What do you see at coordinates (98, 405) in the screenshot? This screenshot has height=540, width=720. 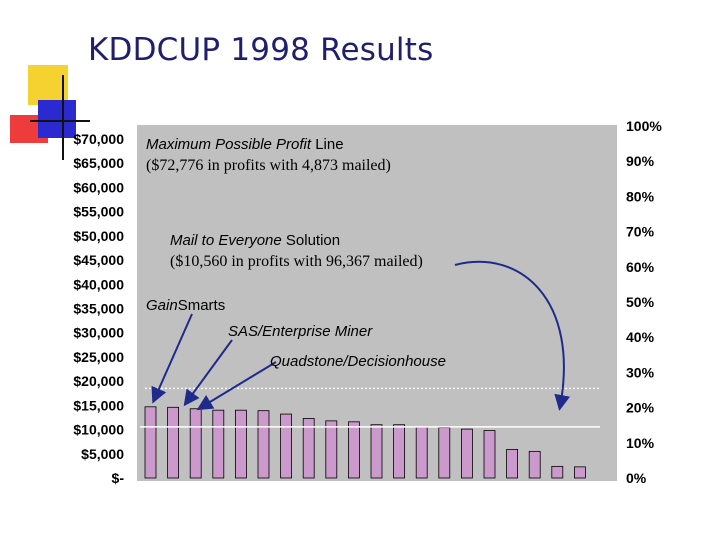 I see `left-tick-label: $15,000` at bounding box center [98, 405].